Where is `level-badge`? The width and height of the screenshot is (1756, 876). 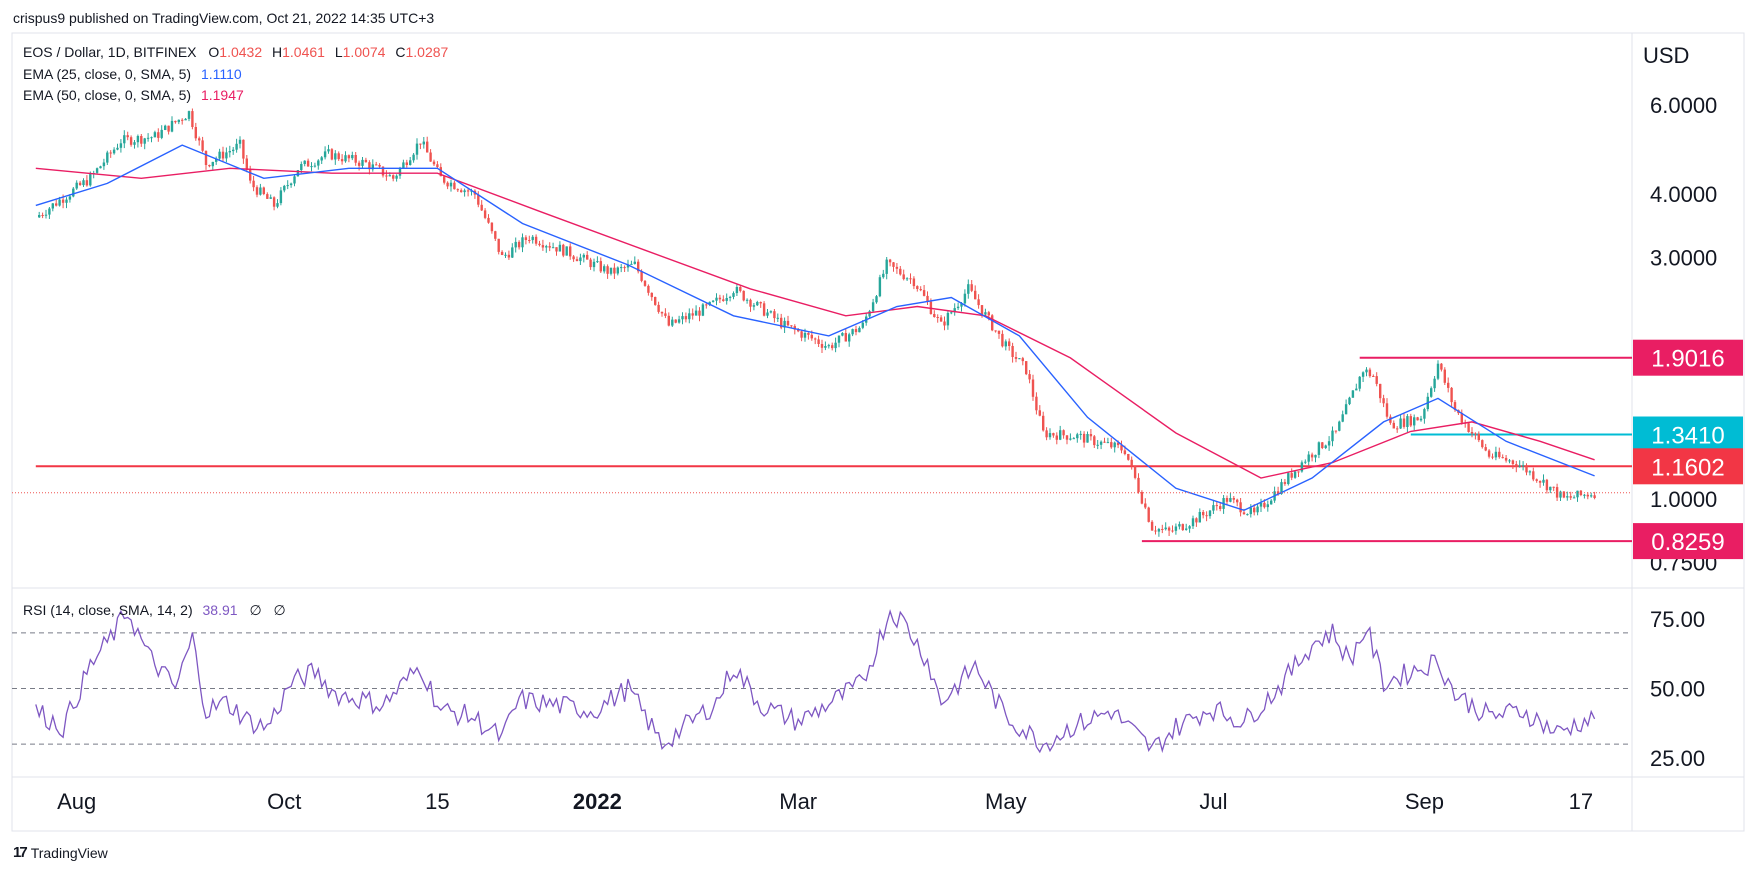 level-badge is located at coordinates (1688, 541).